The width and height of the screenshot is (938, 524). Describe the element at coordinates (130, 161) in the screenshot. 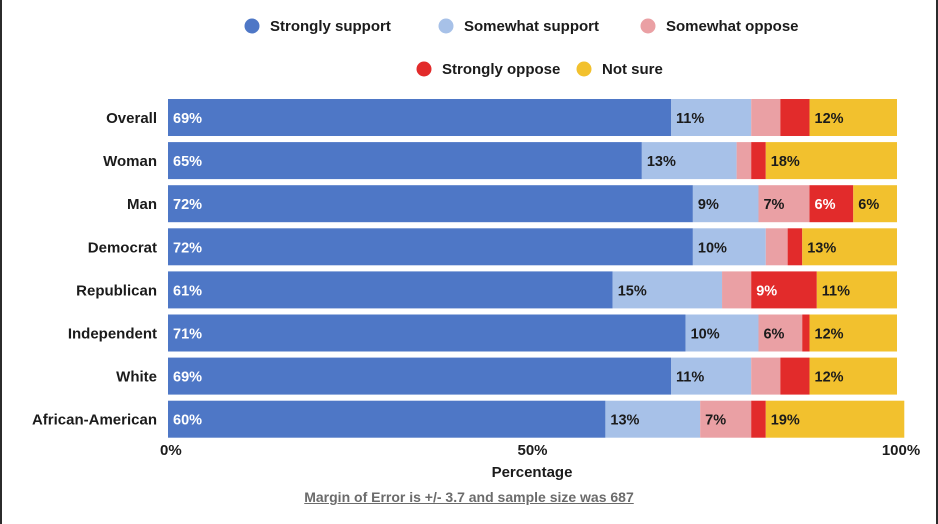

I see `category-label: Woman` at that location.